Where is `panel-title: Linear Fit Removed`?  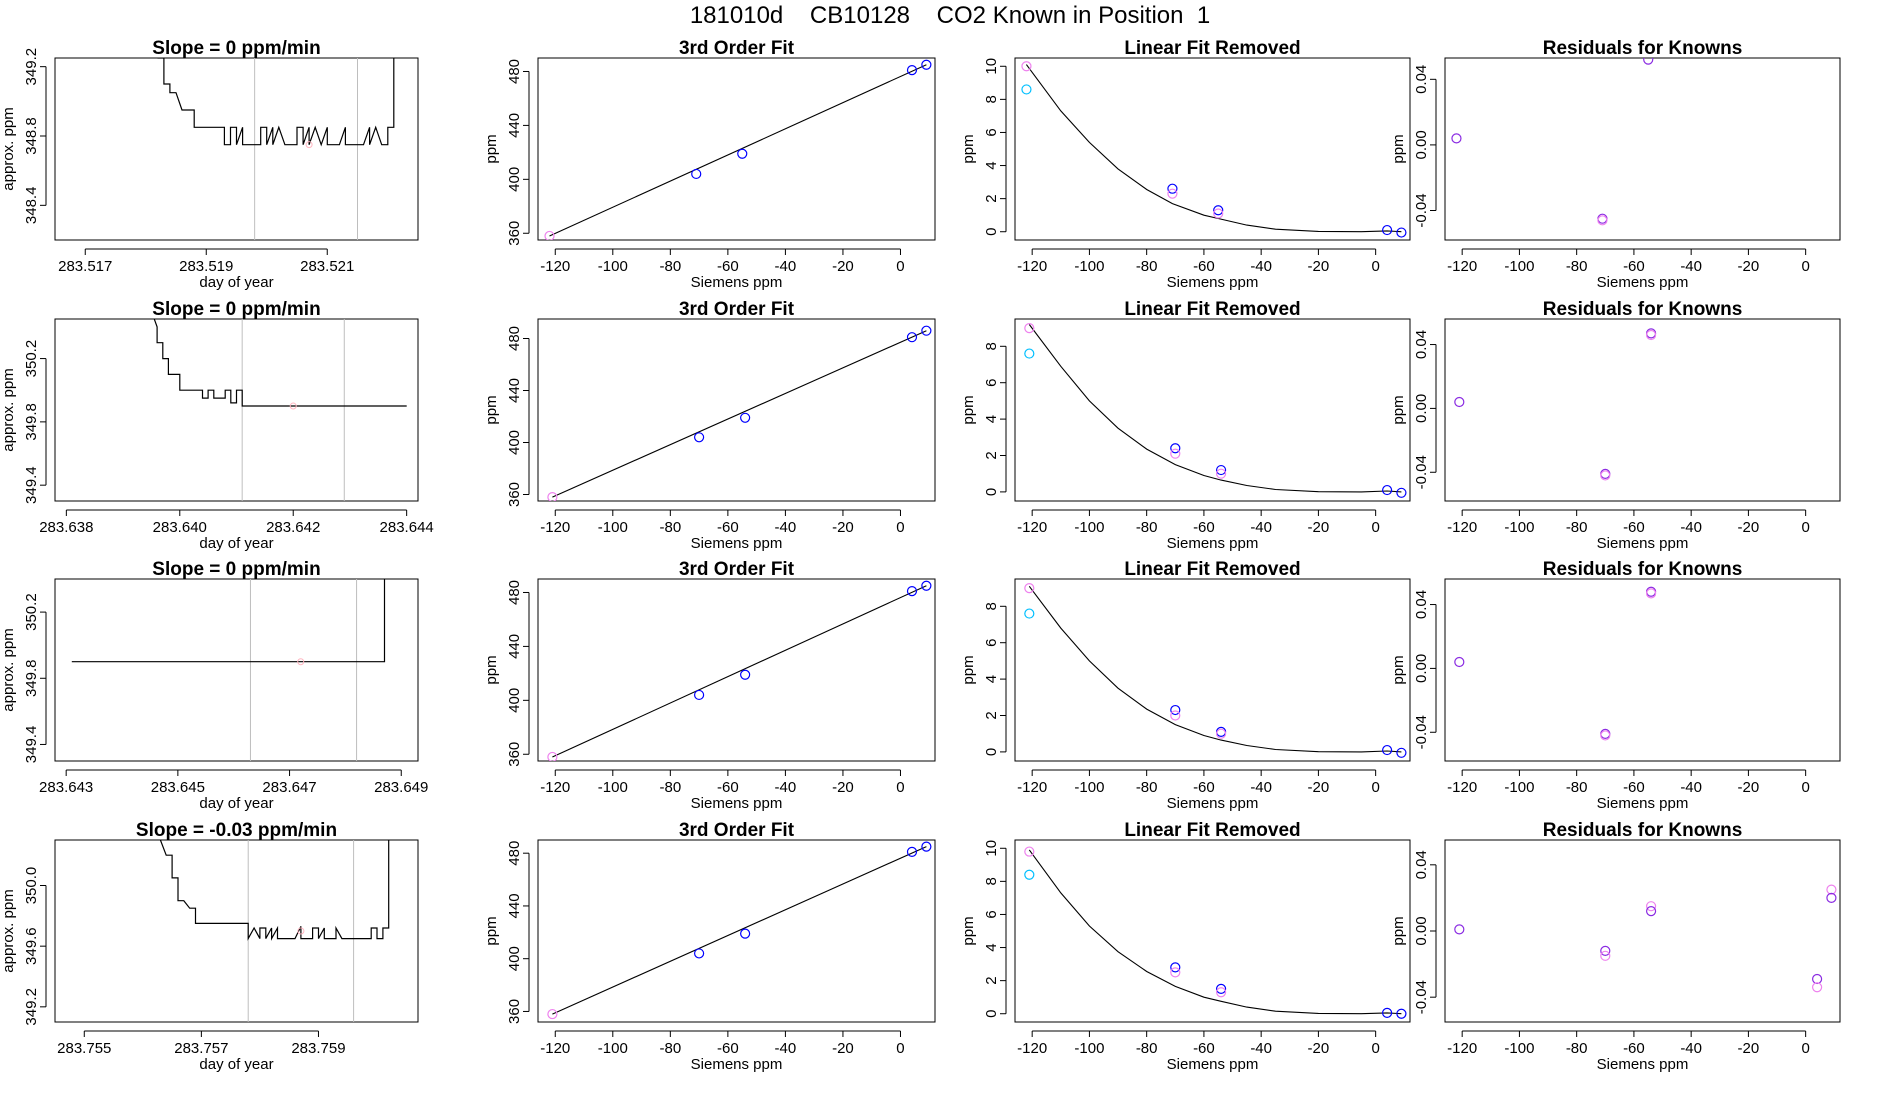
panel-title: Linear Fit Removed is located at coordinates (1212, 830).